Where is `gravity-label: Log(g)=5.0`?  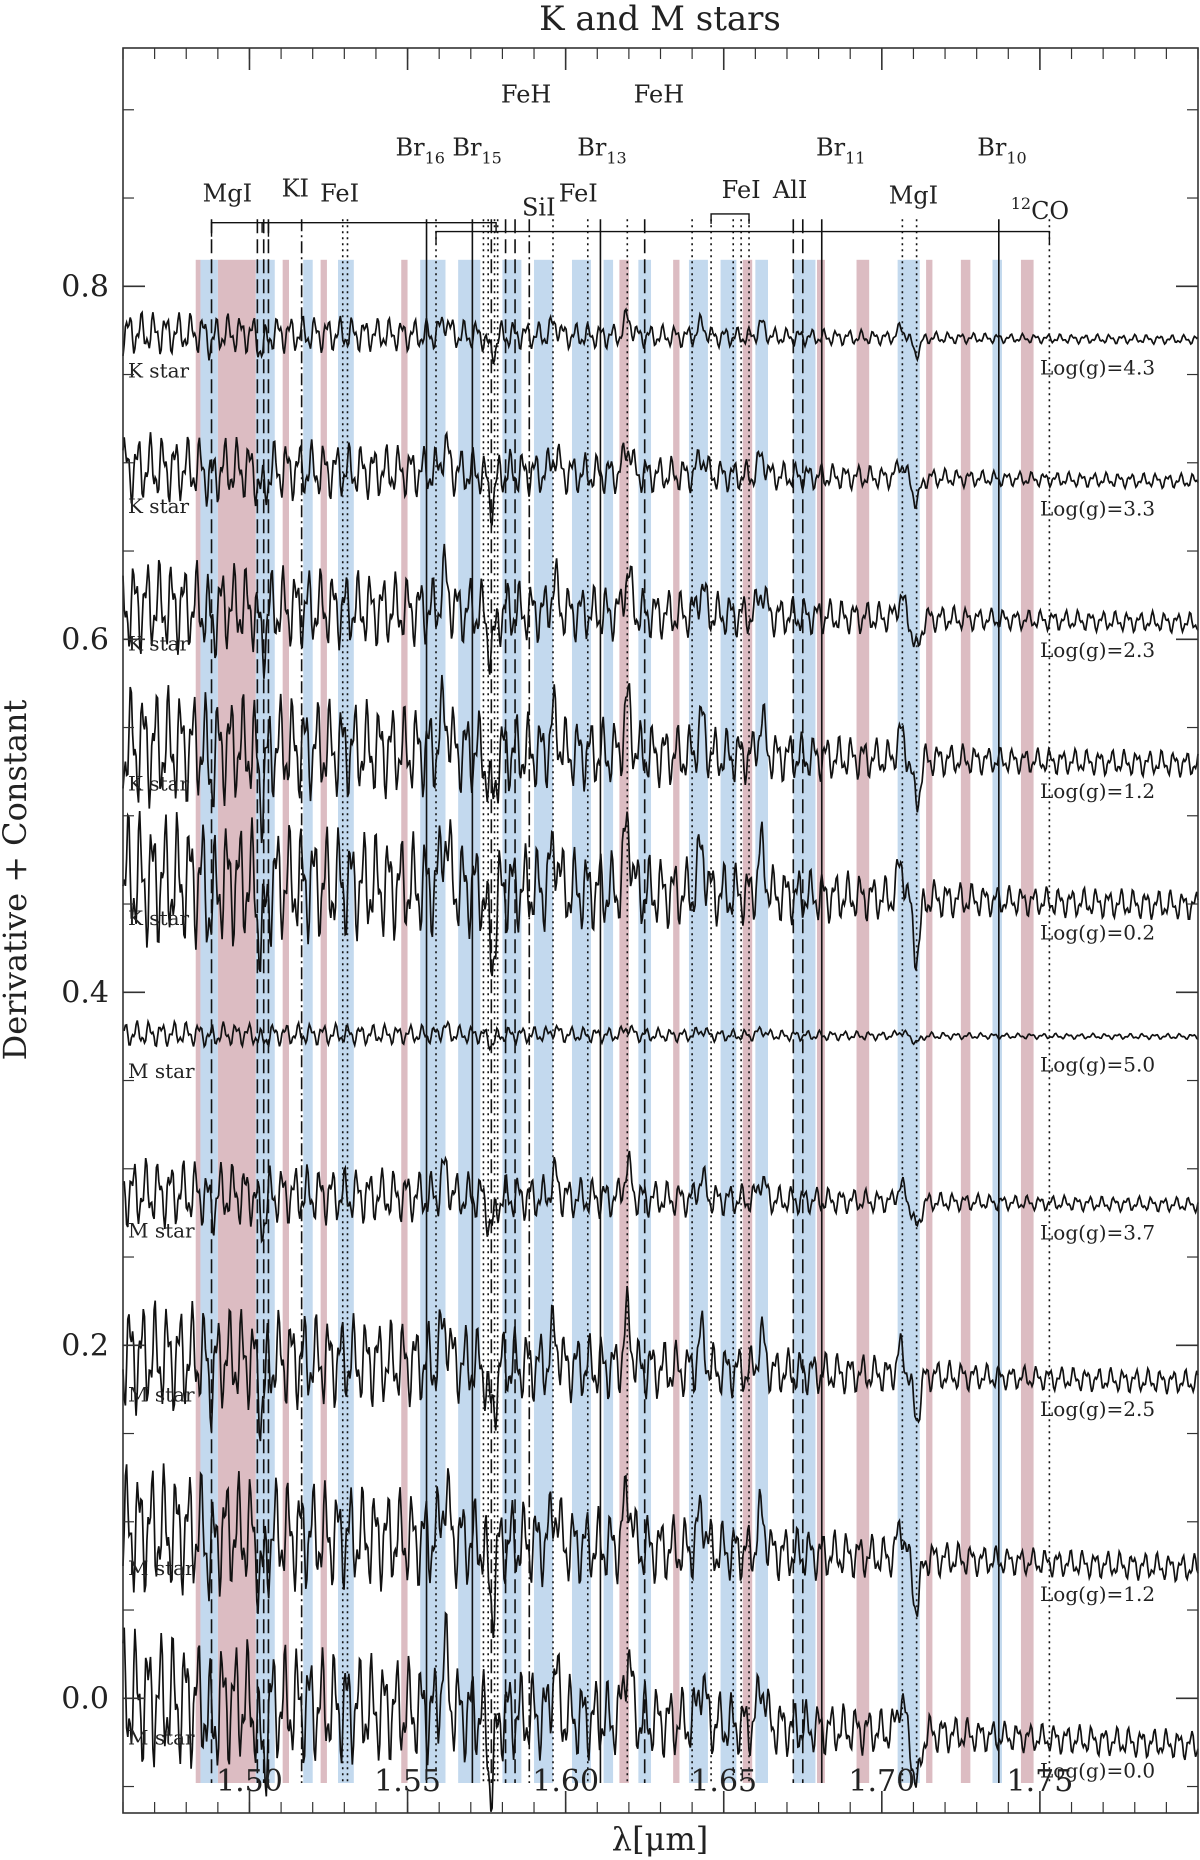
gravity-label: Log(g)=5.0 is located at coordinates (1097, 1065).